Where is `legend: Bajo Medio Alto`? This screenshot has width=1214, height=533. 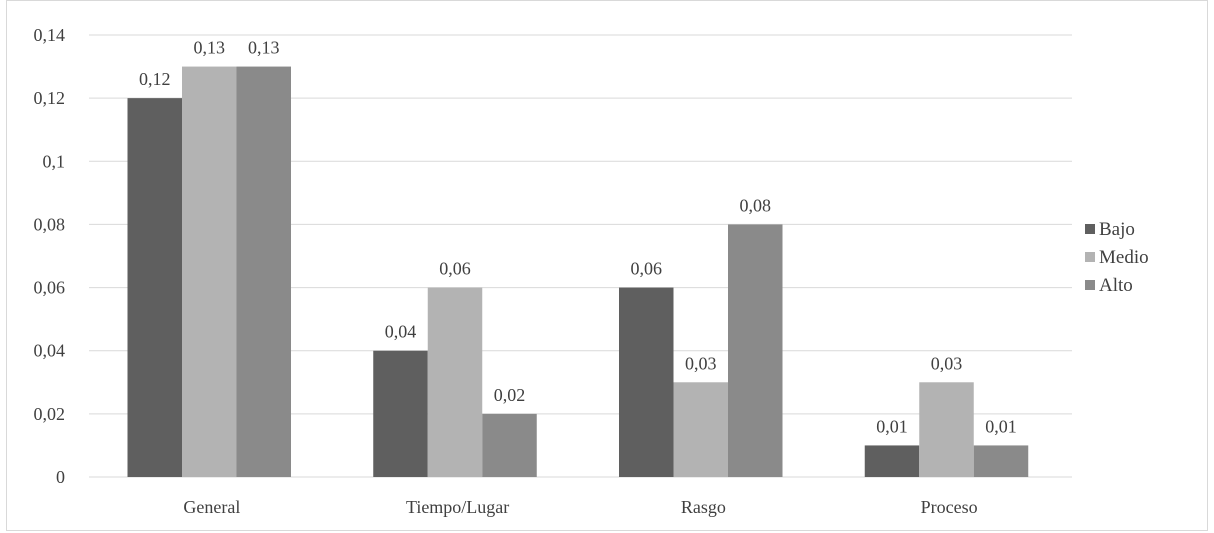
legend: Bajo Medio Alto is located at coordinates (1117, 257).